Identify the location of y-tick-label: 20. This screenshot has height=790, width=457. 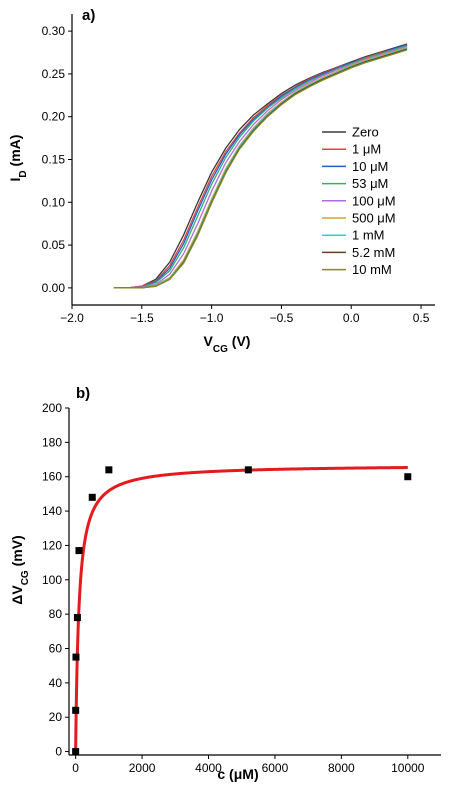
(56, 717).